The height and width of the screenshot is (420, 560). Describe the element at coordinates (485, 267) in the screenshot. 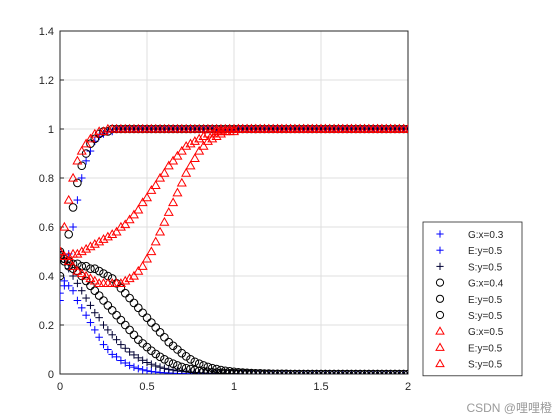

I see `legend-label: S:y=0.5` at that location.